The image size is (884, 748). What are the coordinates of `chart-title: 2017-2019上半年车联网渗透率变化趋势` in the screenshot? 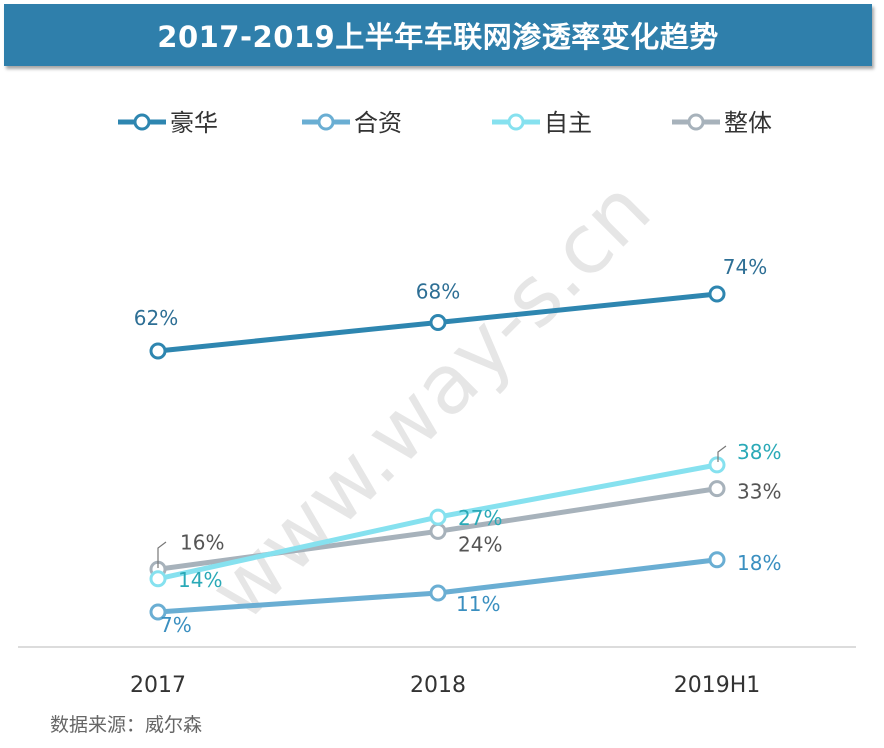 It's located at (438, 37).